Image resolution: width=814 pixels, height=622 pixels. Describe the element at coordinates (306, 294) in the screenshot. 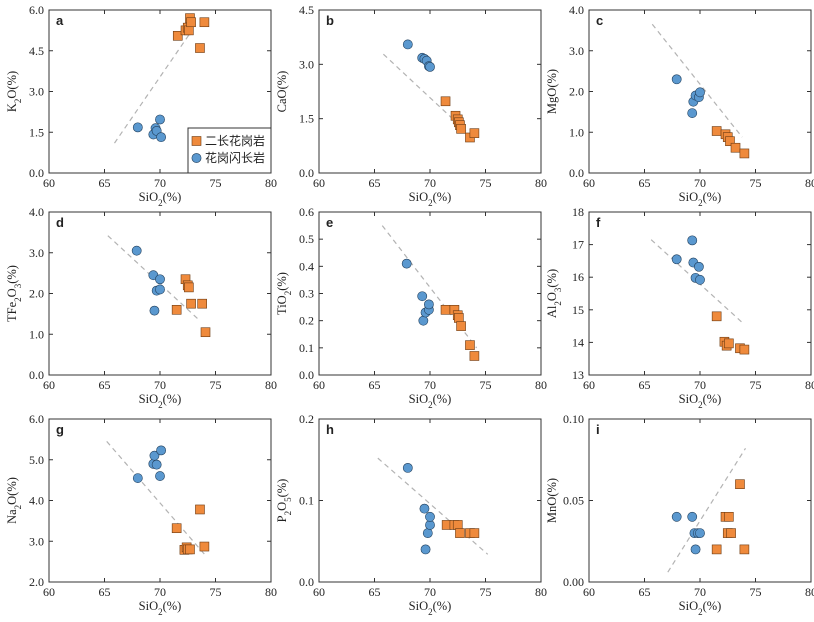

I see `y-tick-label: 0.3` at that location.